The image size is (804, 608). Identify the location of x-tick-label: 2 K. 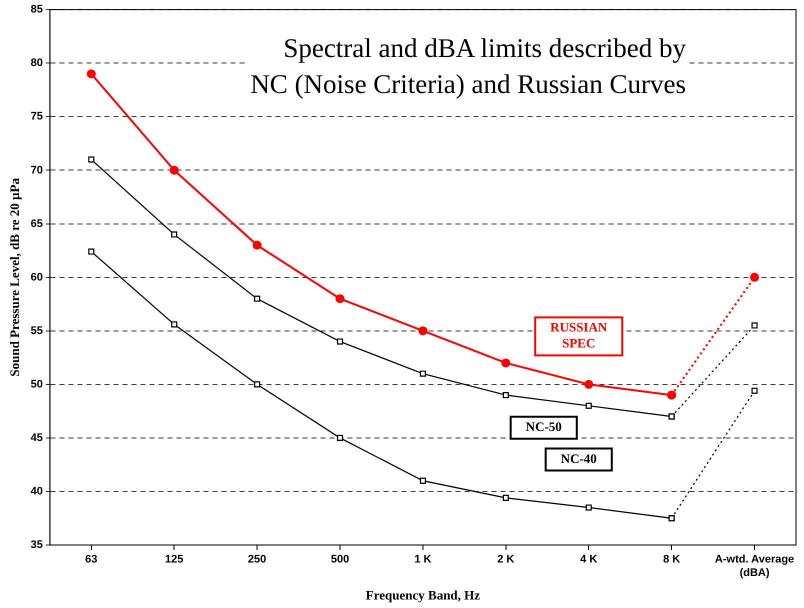
(505, 560).